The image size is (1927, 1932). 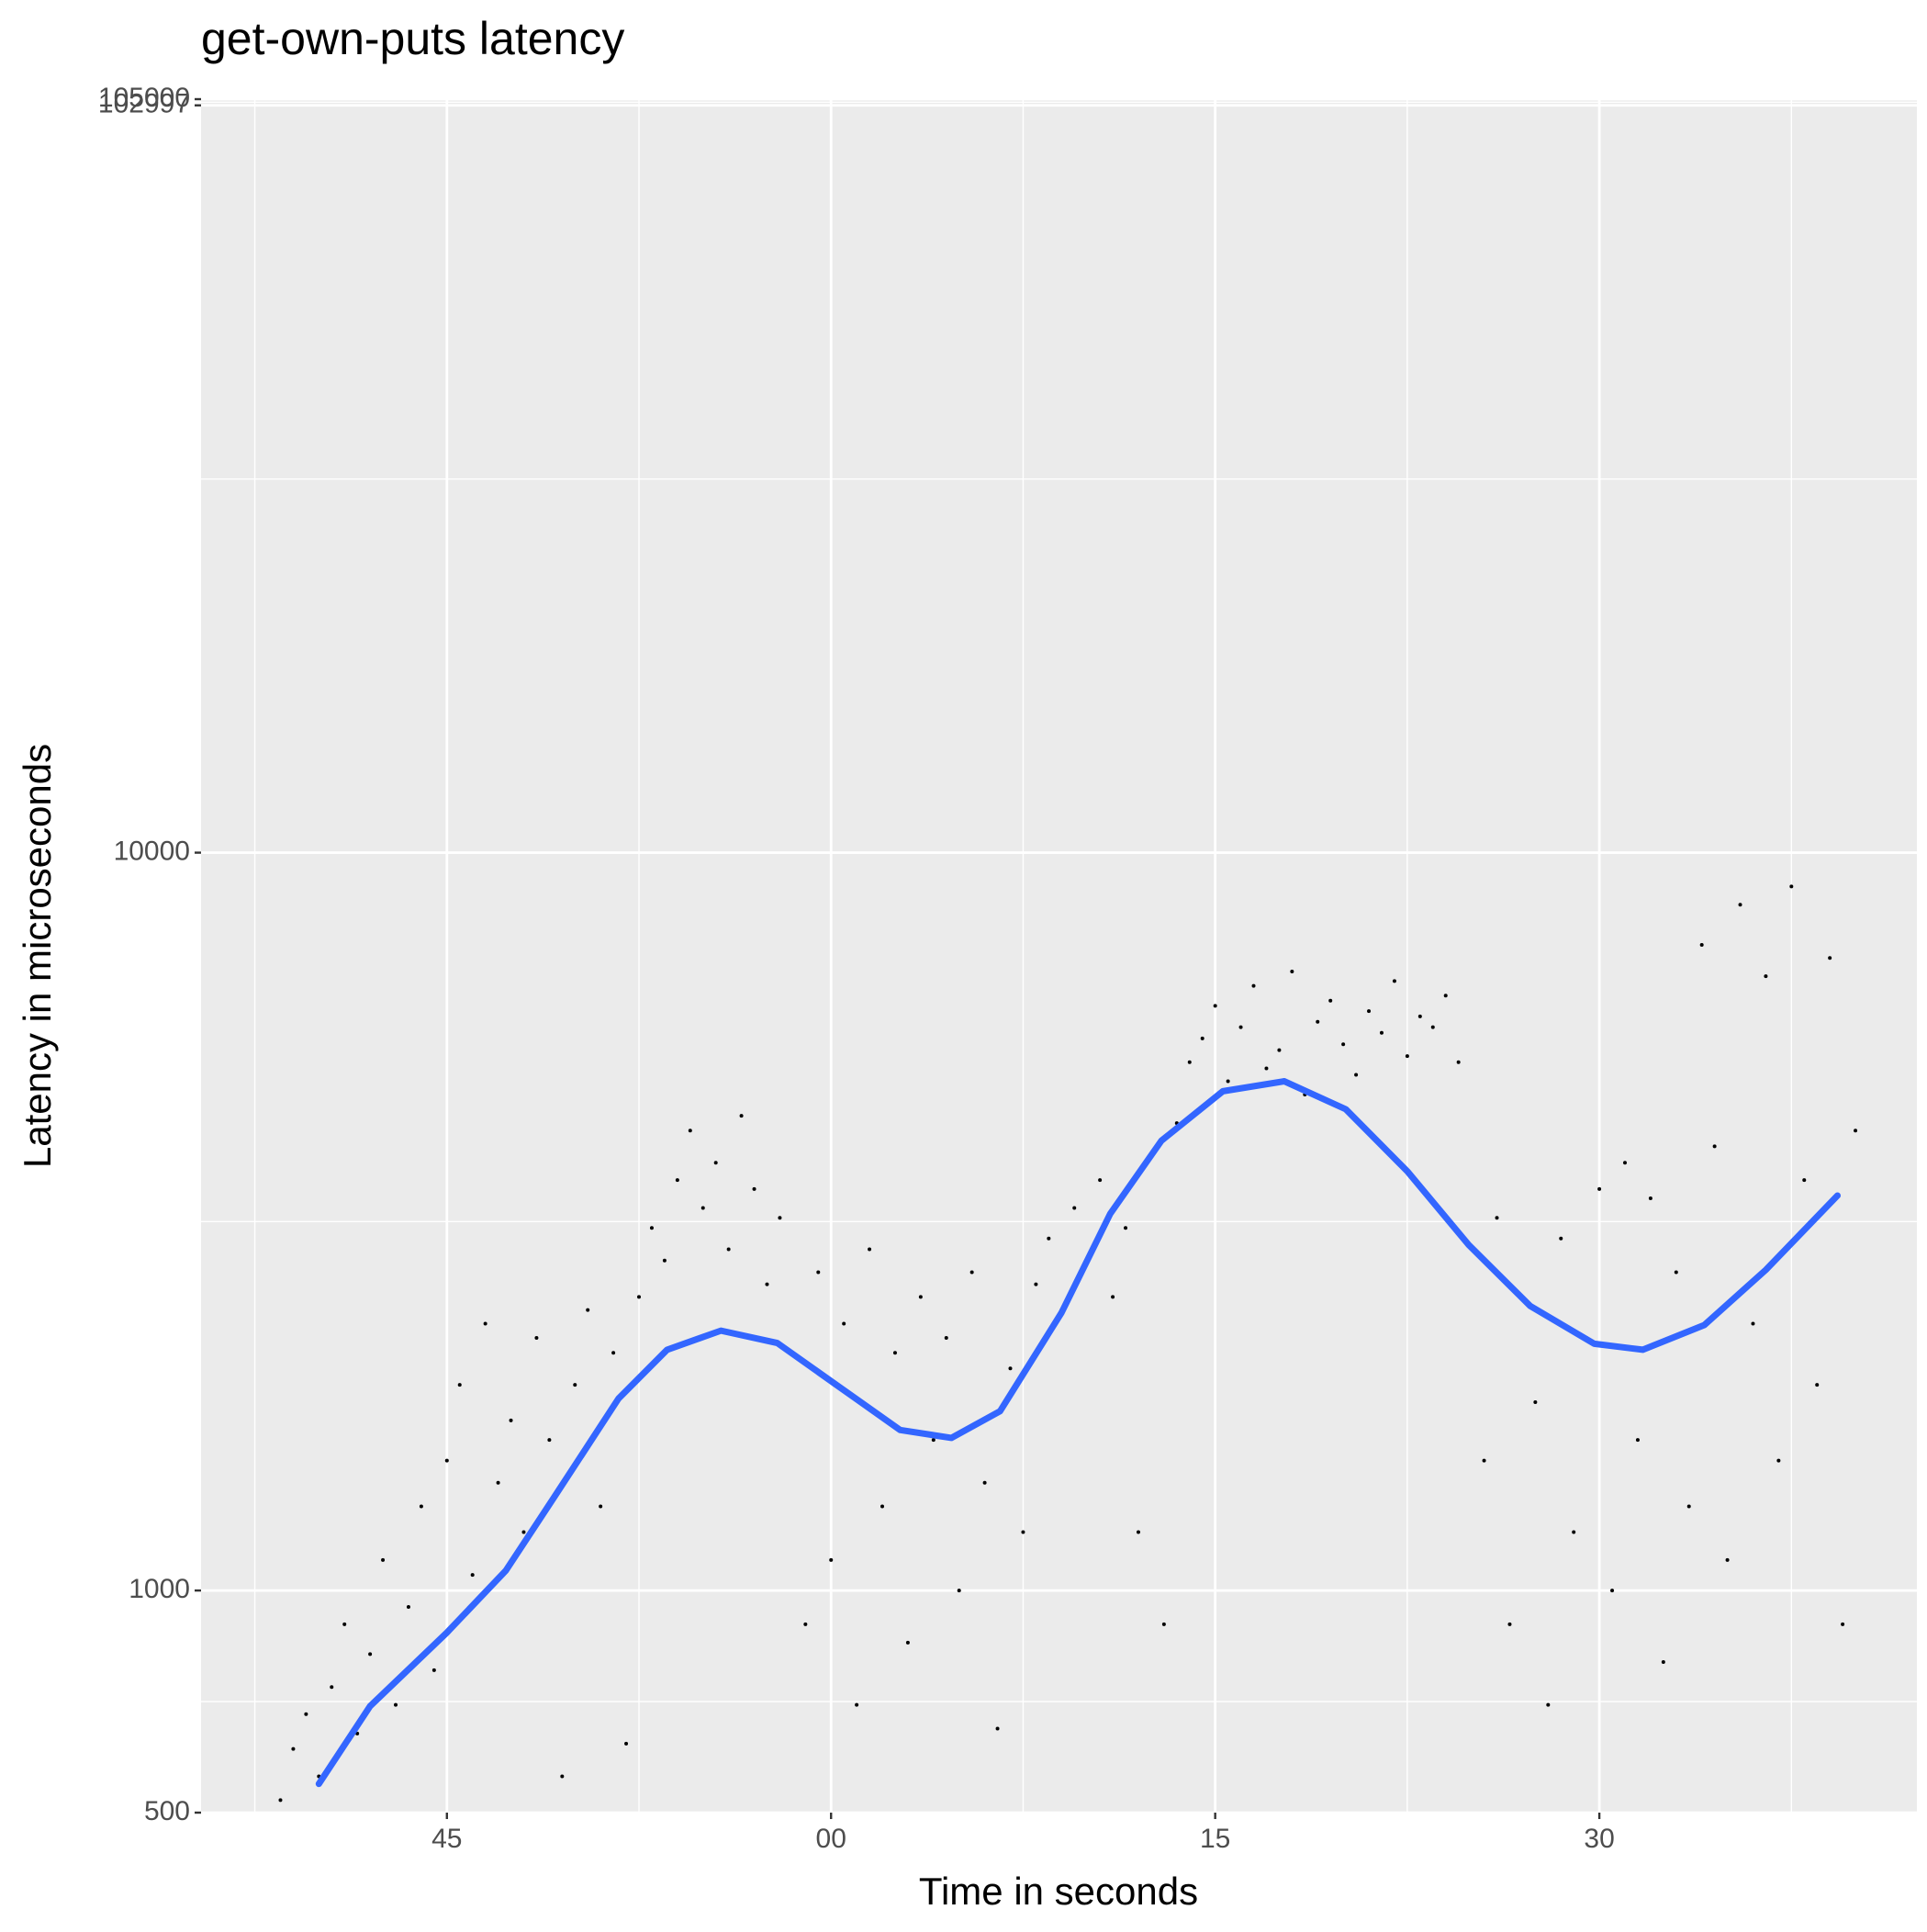 What do you see at coordinates (152, 851) in the screenshot?
I see `y-tick-label: 10000` at bounding box center [152, 851].